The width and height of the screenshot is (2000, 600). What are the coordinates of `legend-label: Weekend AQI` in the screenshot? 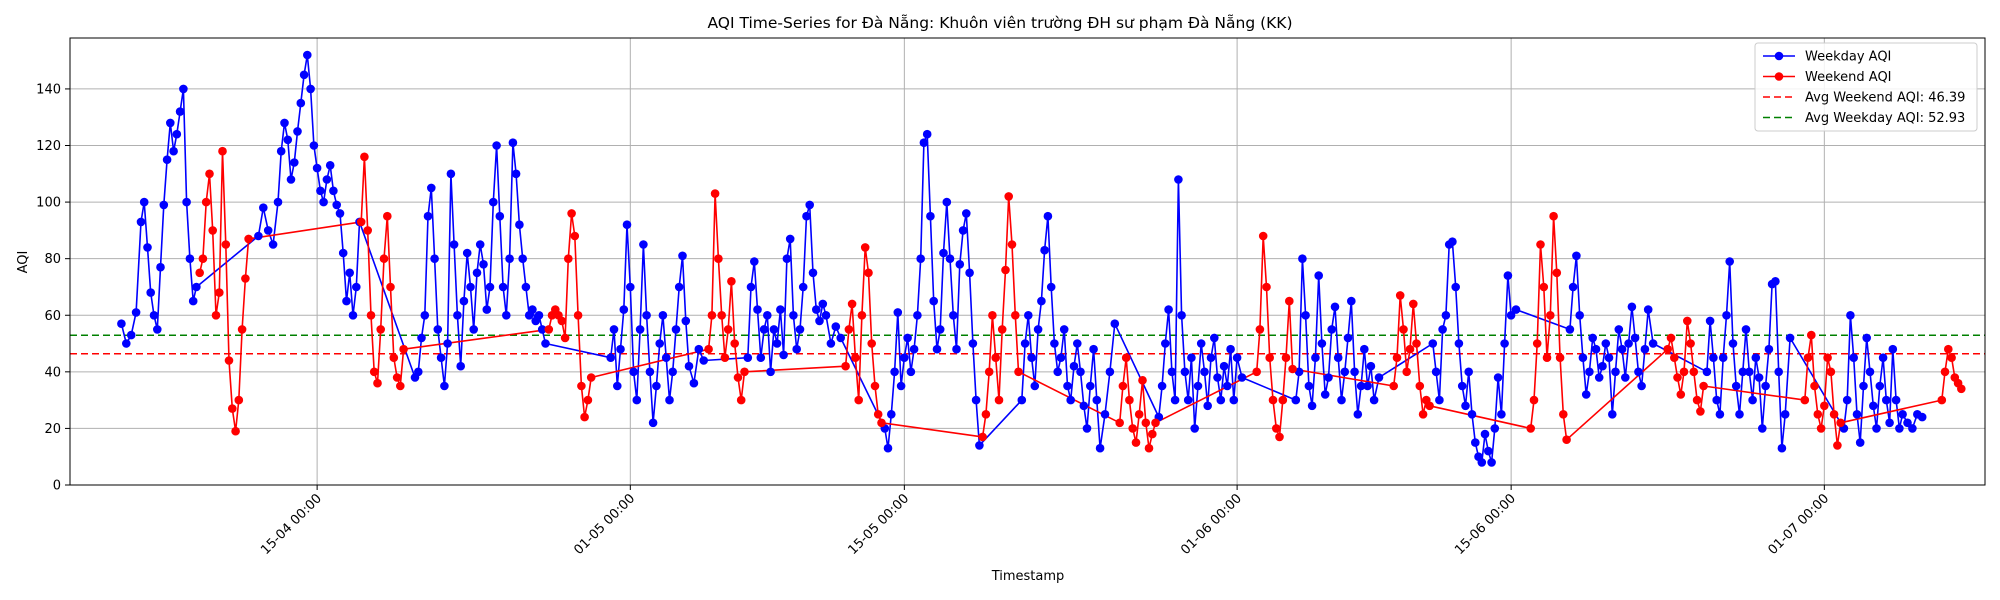 It's located at (1848, 77).